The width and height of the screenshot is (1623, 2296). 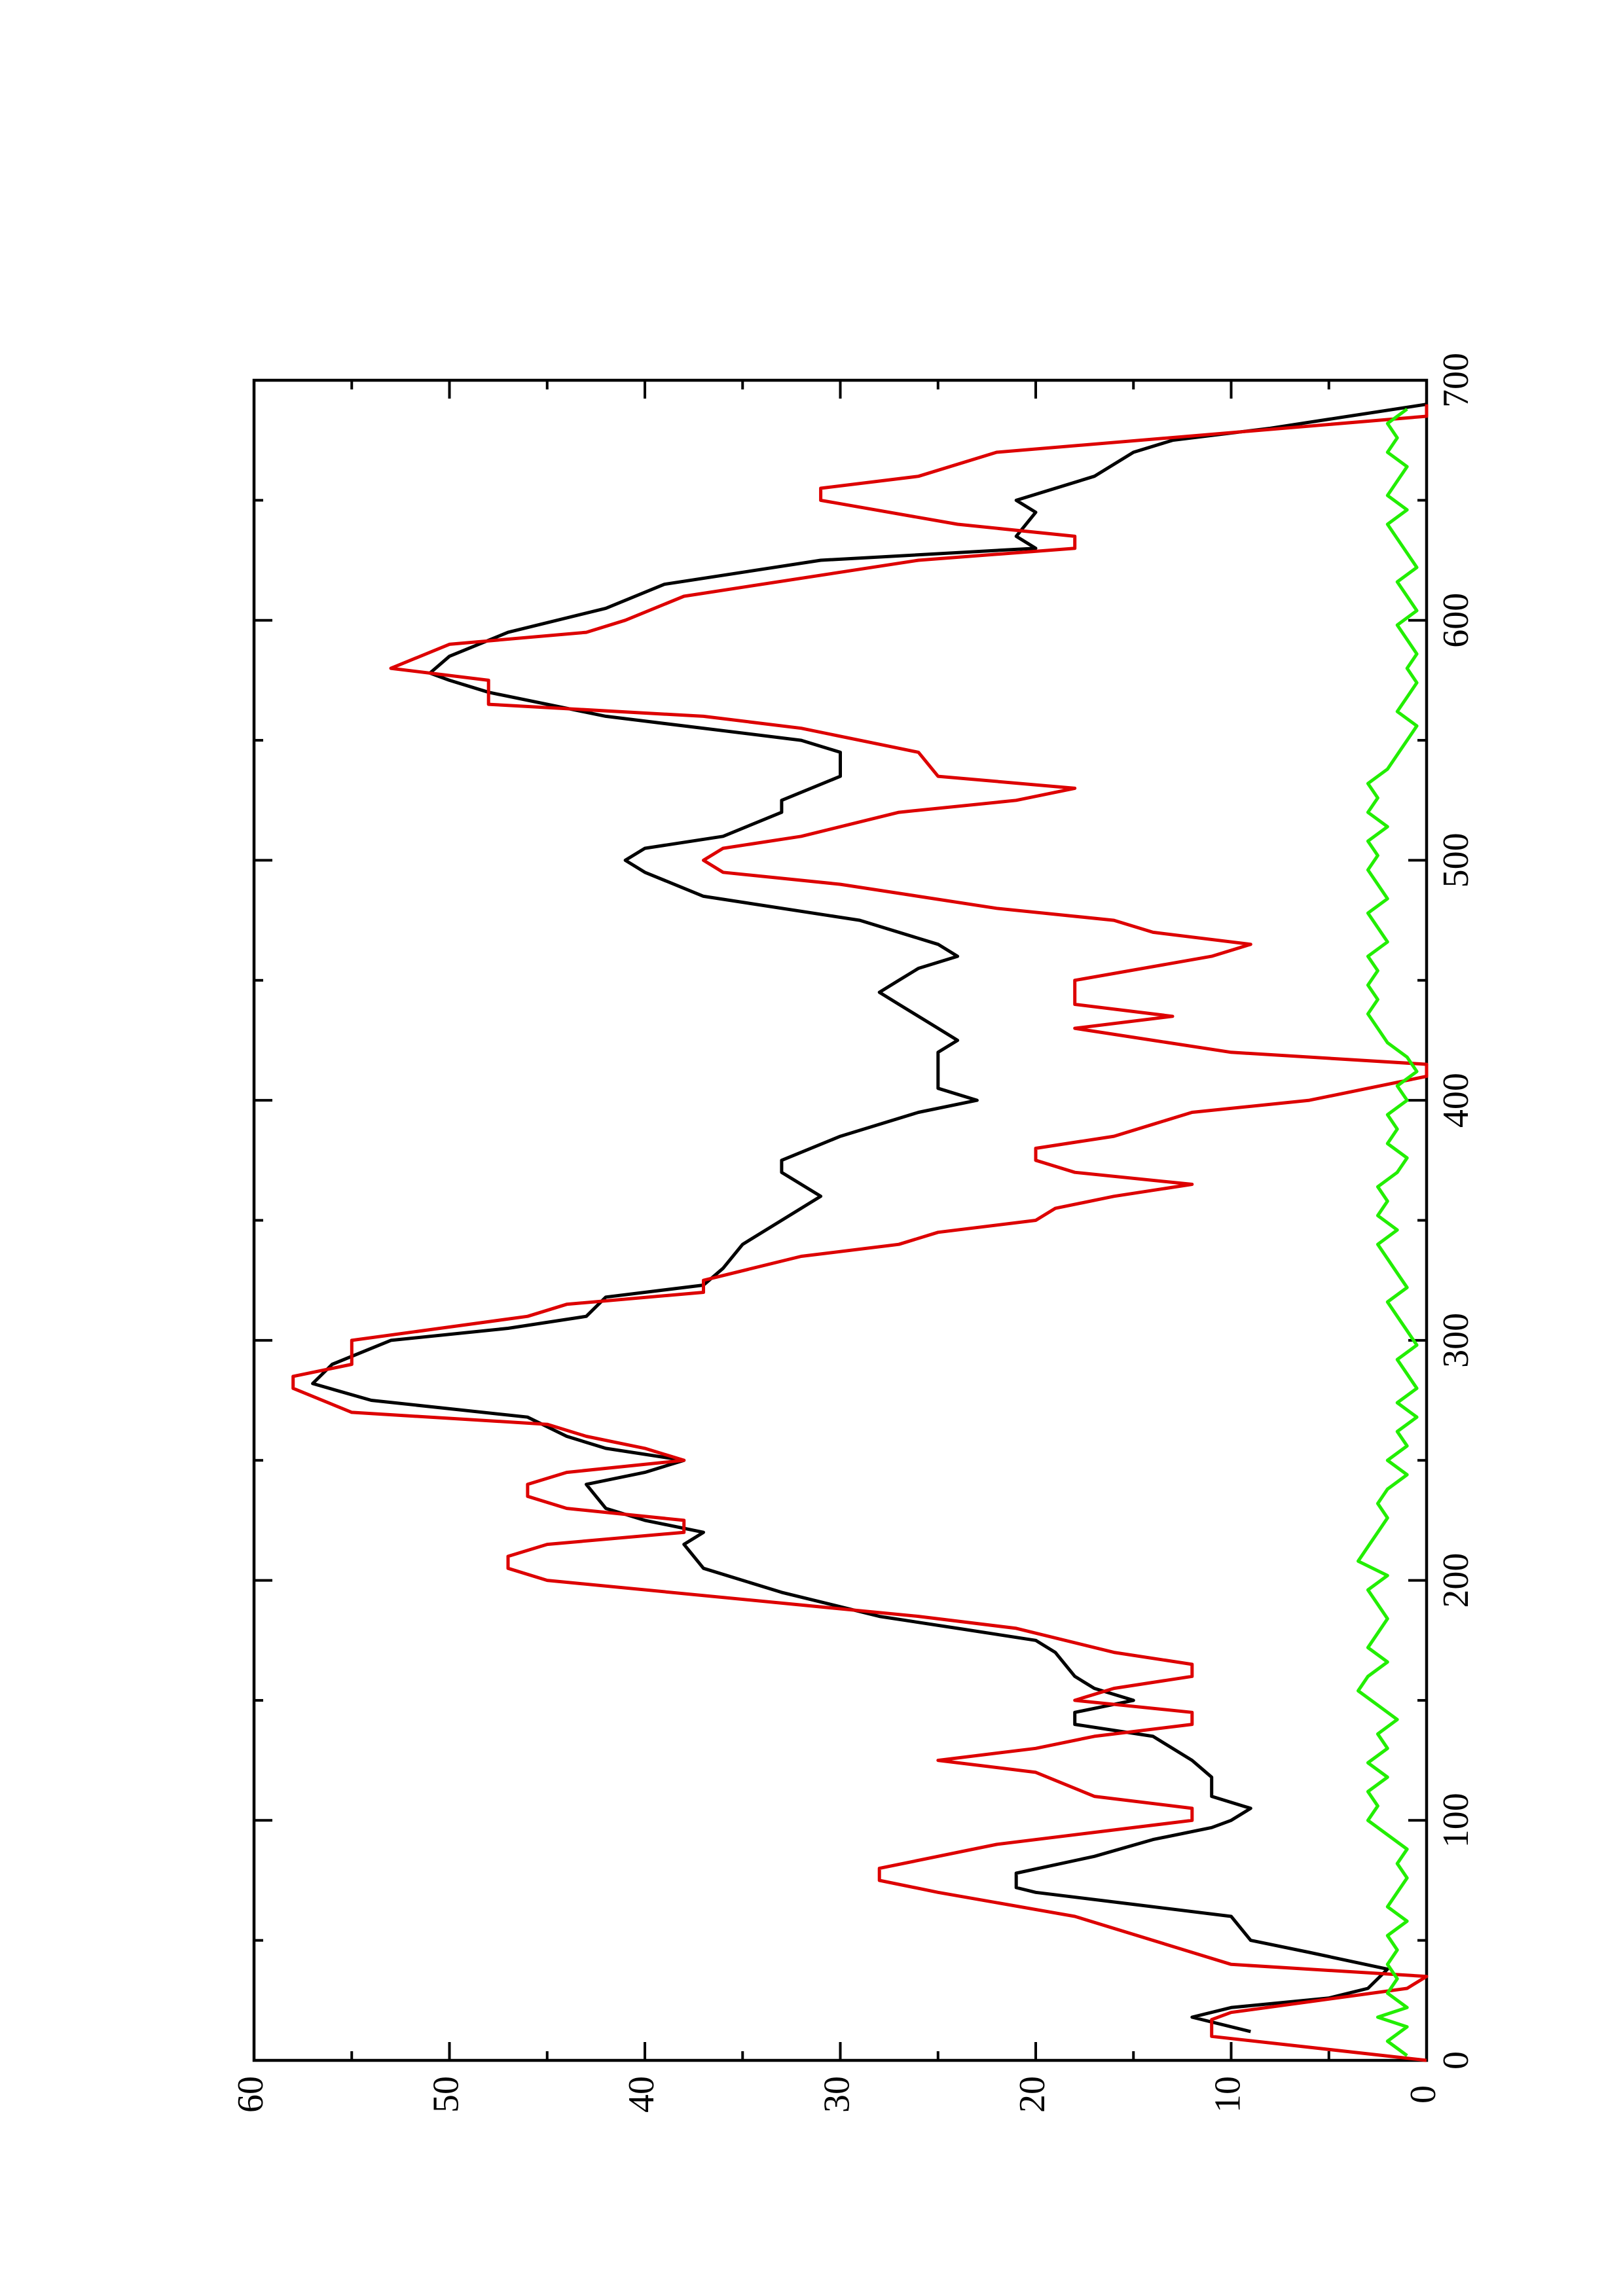 I want to click on x-tick-label: 400, so click(x=1456, y=1100).